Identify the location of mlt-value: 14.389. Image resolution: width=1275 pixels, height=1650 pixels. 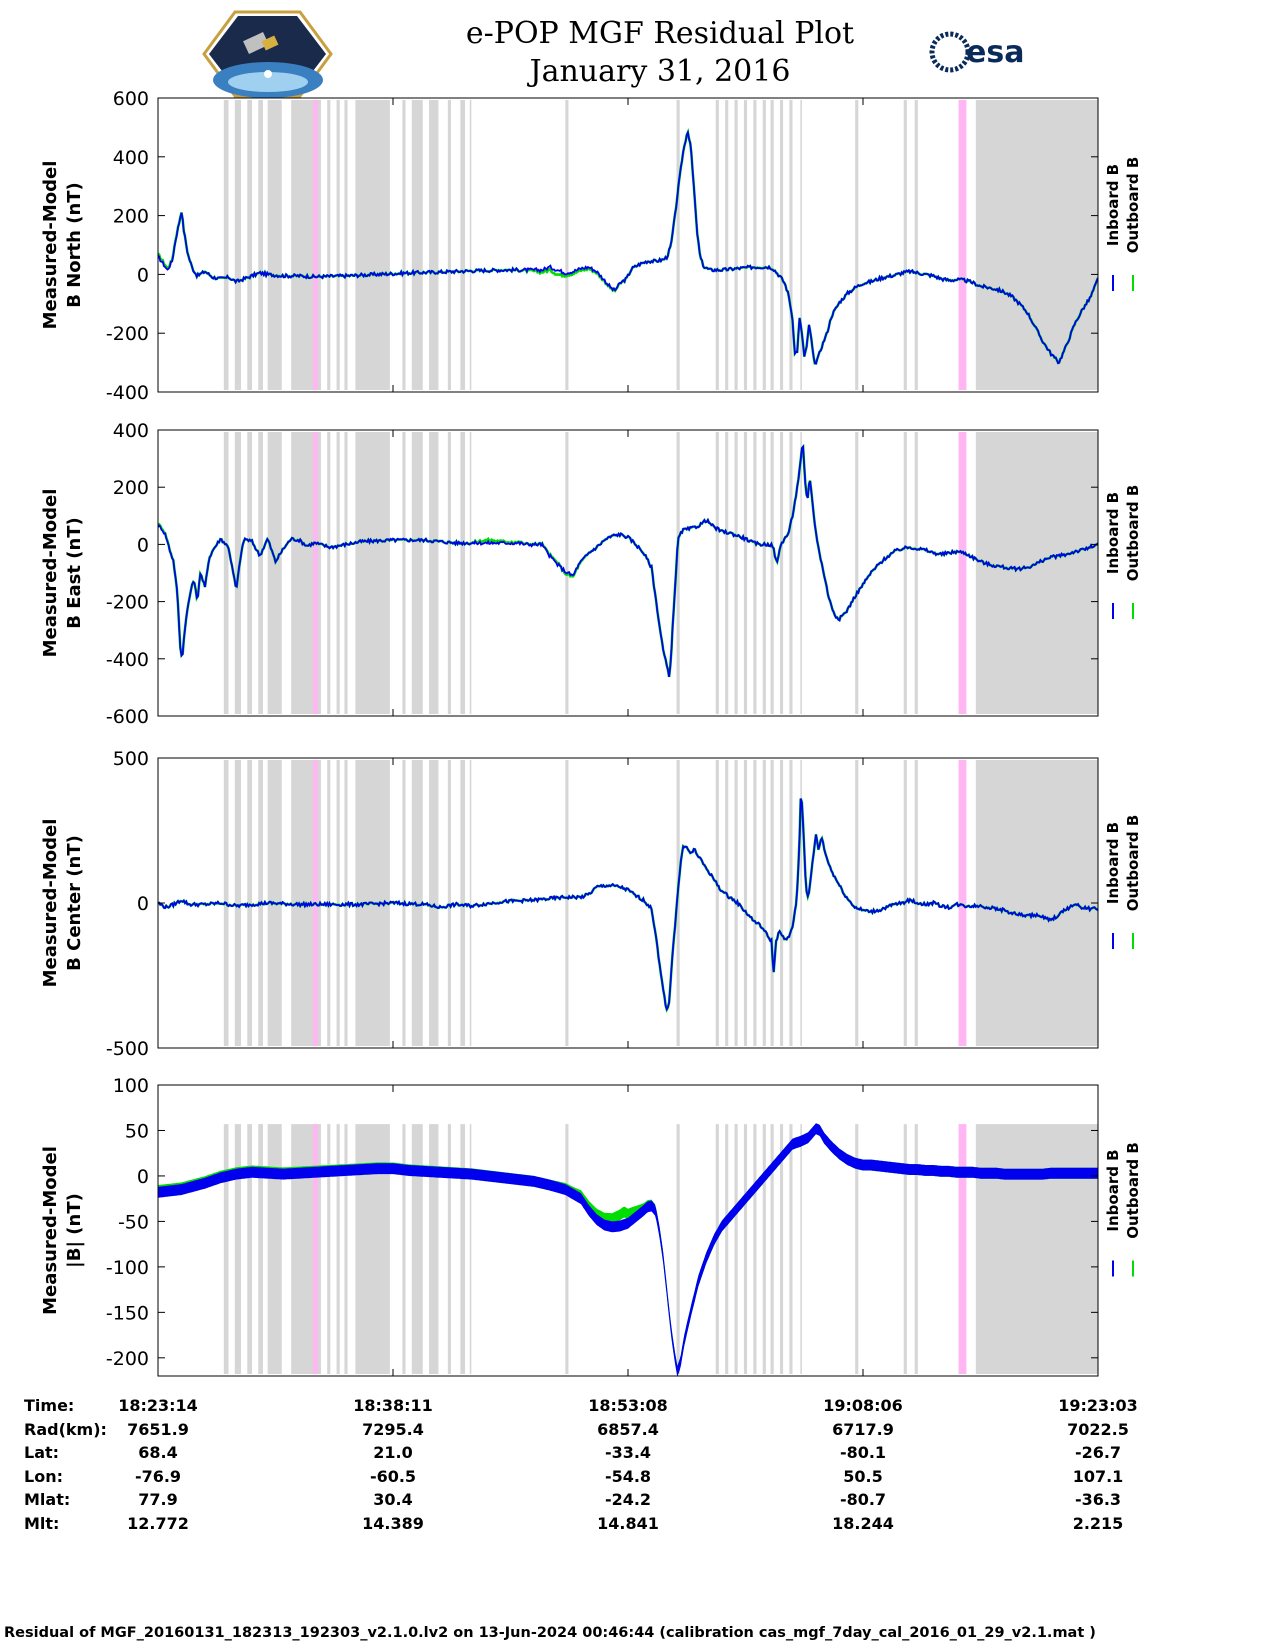
(393, 1523).